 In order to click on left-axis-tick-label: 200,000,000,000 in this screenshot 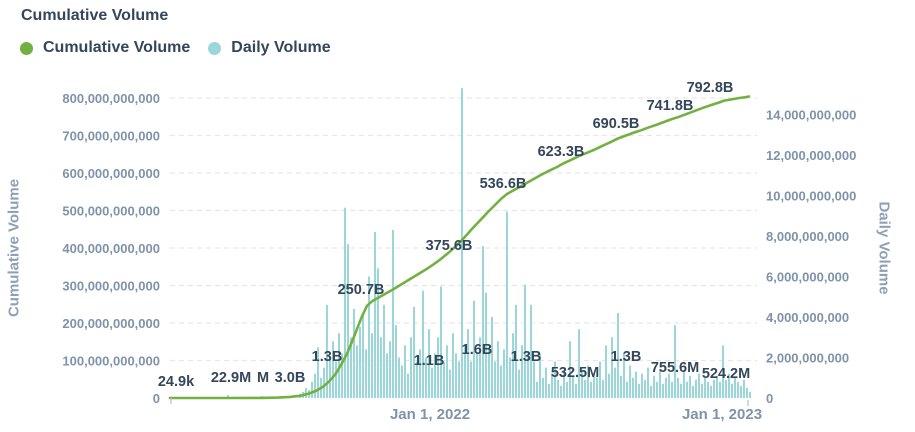, I will do `click(111, 323)`.